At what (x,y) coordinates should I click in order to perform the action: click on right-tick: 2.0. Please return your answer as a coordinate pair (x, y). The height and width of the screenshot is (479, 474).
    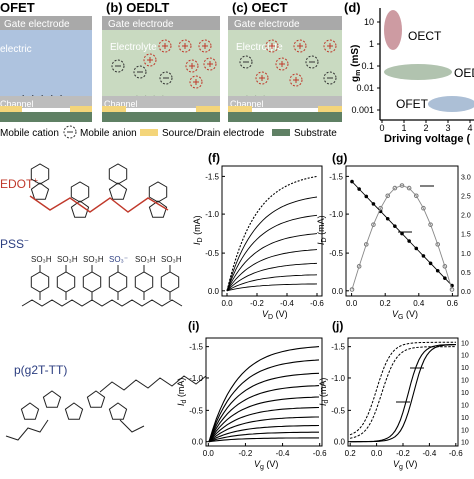
    Looking at the image, I should click on (466, 216).